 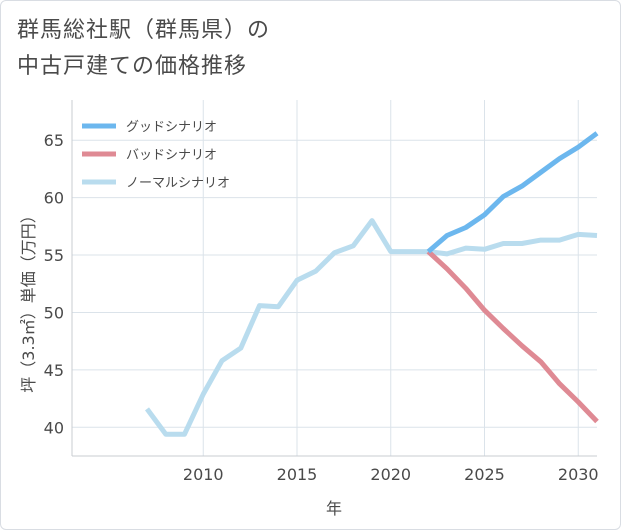 I want to click on x-tick-label-2025: 2025, so click(x=484, y=474).